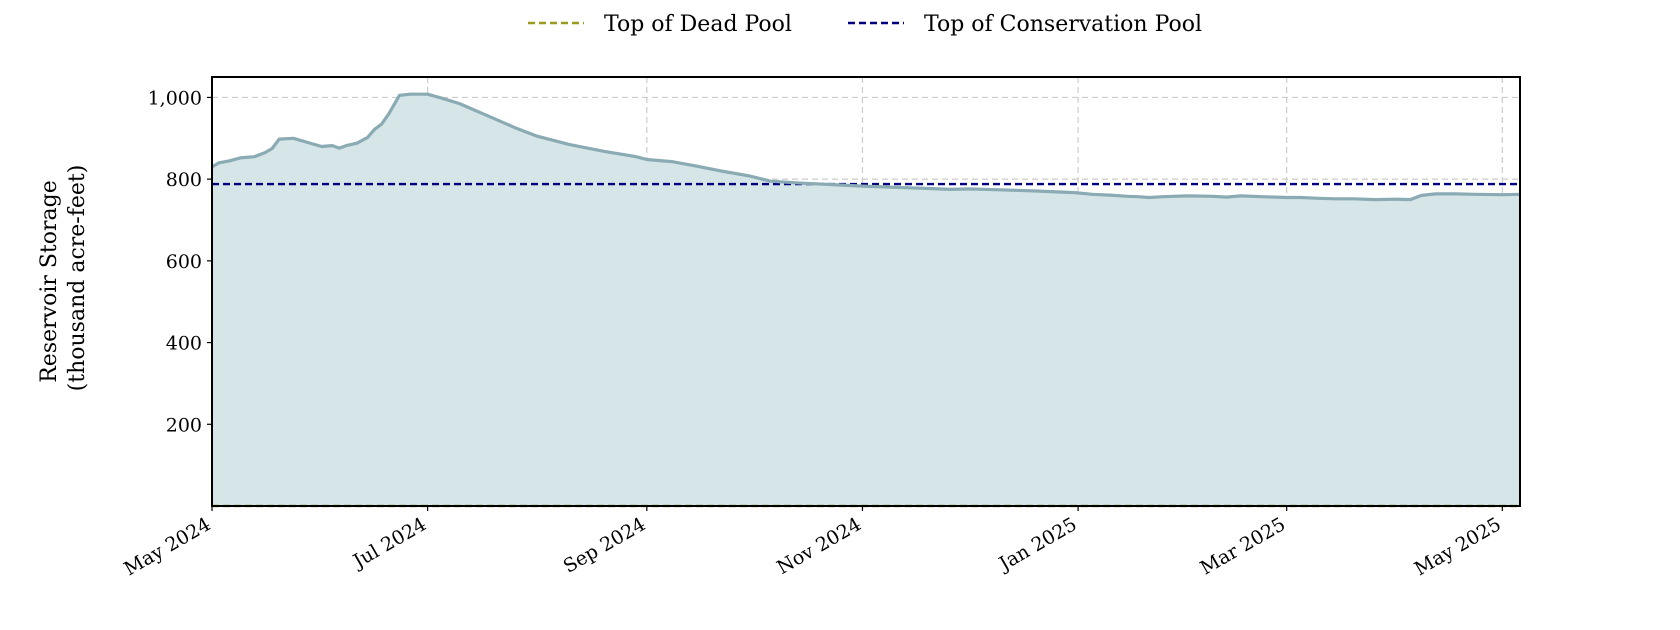 Image resolution: width=1680 pixels, height=630 pixels. What do you see at coordinates (77, 278) in the screenshot?
I see `y-axis-label-line-2: (thousand acre-feet)` at bounding box center [77, 278].